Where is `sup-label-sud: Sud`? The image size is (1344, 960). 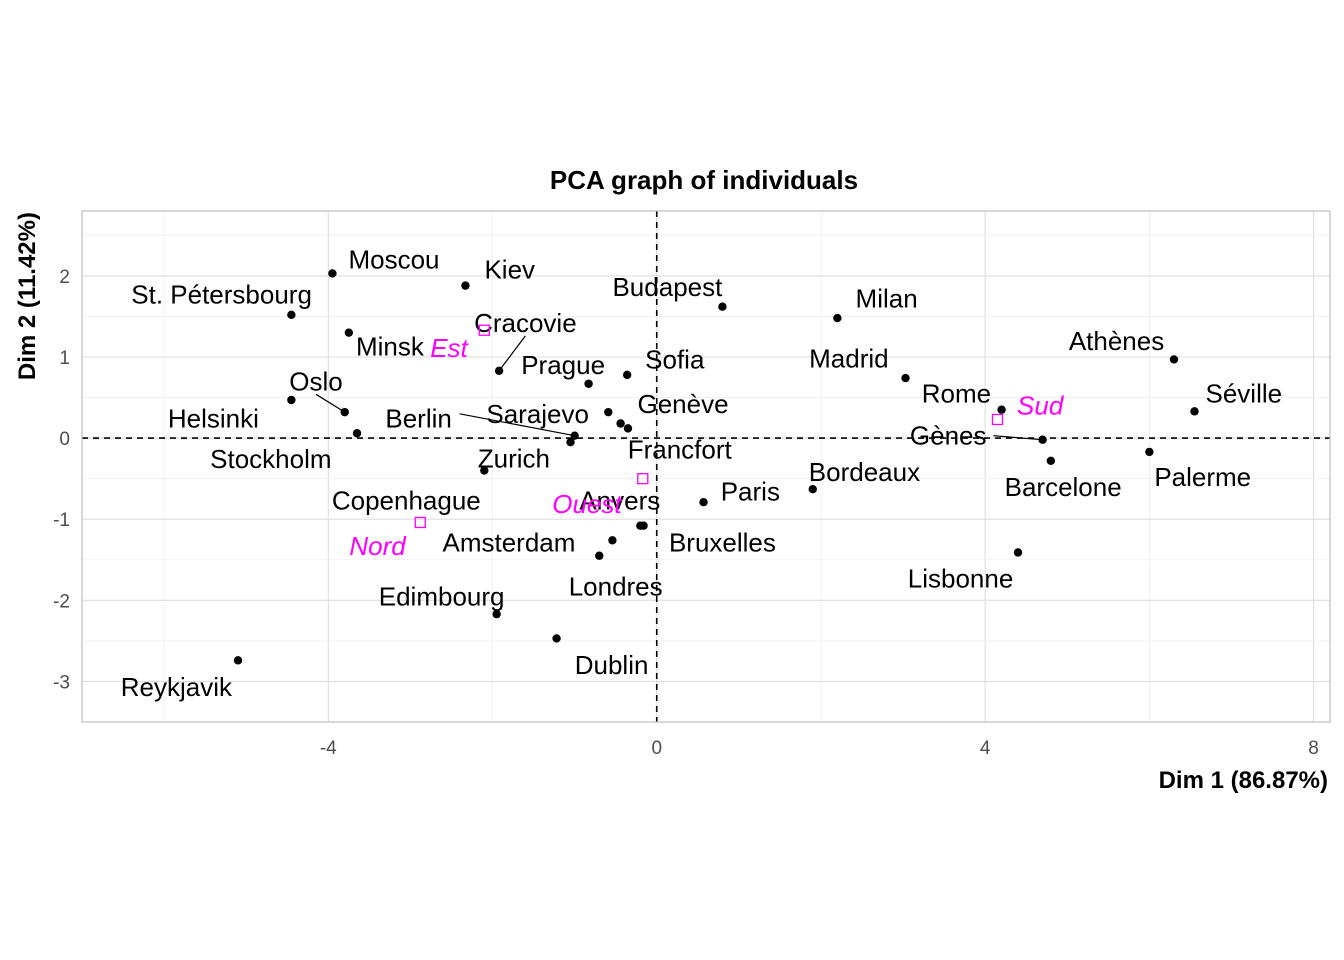
sup-label-sud: Sud is located at coordinates (1041, 406).